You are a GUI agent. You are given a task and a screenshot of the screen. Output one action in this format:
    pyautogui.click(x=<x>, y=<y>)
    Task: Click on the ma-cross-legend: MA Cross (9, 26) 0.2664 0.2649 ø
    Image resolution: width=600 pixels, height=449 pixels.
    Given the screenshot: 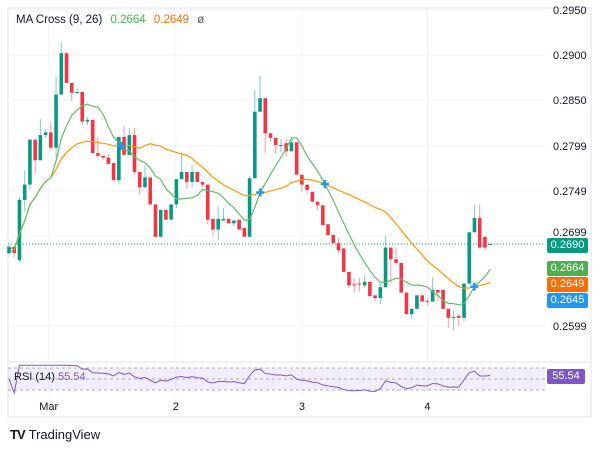 What is the action you would take?
    pyautogui.click(x=112, y=20)
    